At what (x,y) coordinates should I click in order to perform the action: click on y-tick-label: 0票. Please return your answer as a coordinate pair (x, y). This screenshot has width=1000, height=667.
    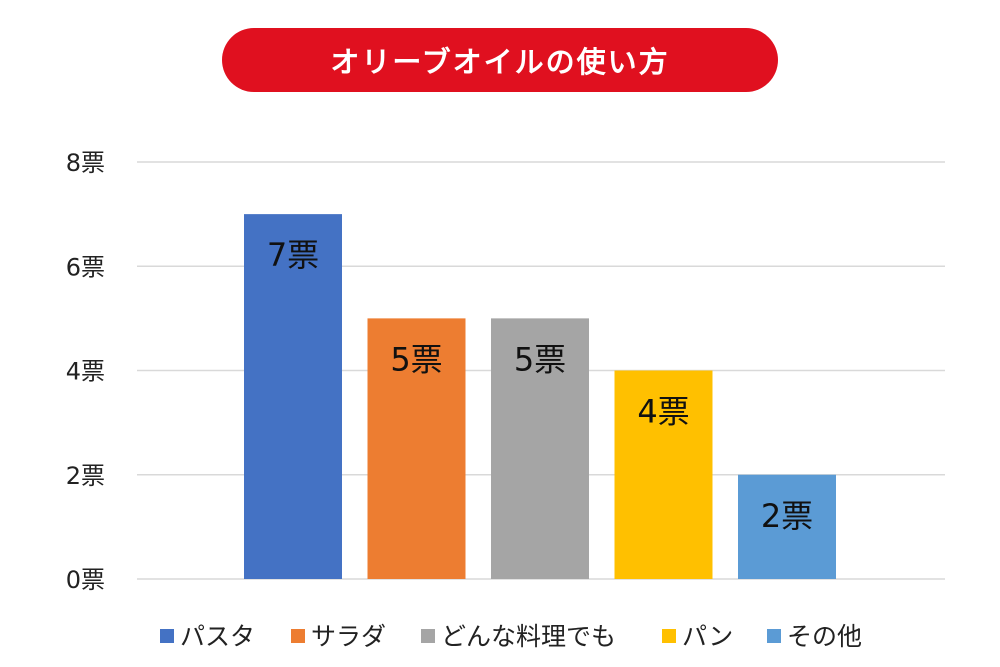
    Looking at the image, I should click on (85, 580).